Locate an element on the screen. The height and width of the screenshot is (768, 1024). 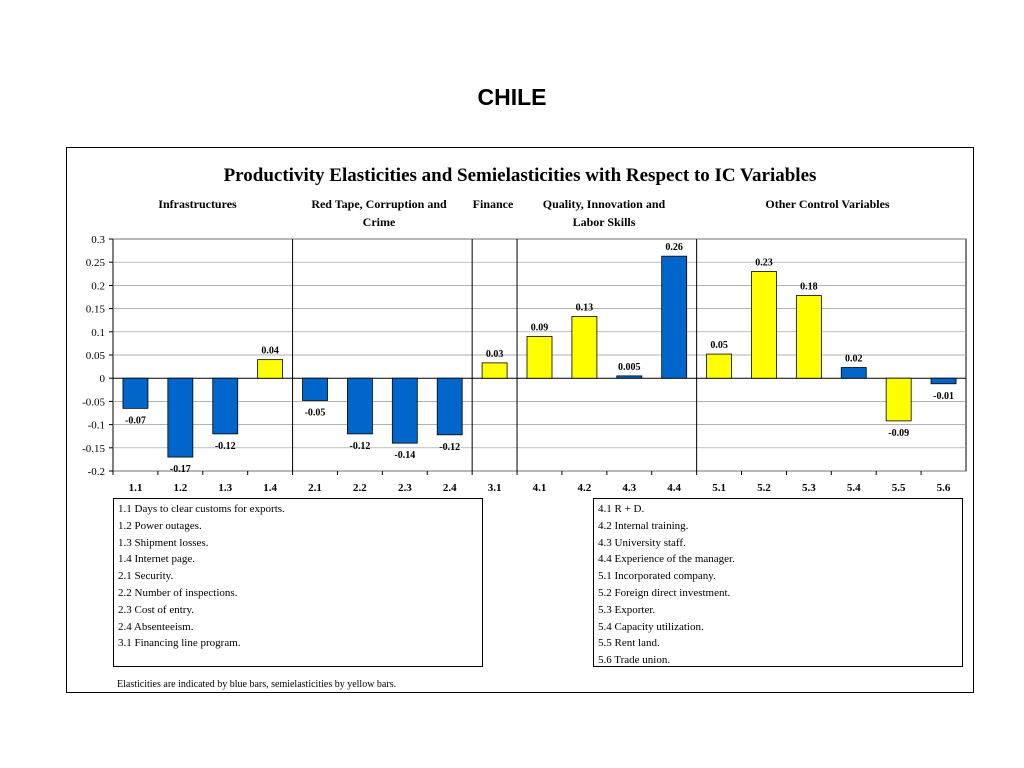
legend-item: 5.1 Incorporated company. is located at coordinates (657, 576).